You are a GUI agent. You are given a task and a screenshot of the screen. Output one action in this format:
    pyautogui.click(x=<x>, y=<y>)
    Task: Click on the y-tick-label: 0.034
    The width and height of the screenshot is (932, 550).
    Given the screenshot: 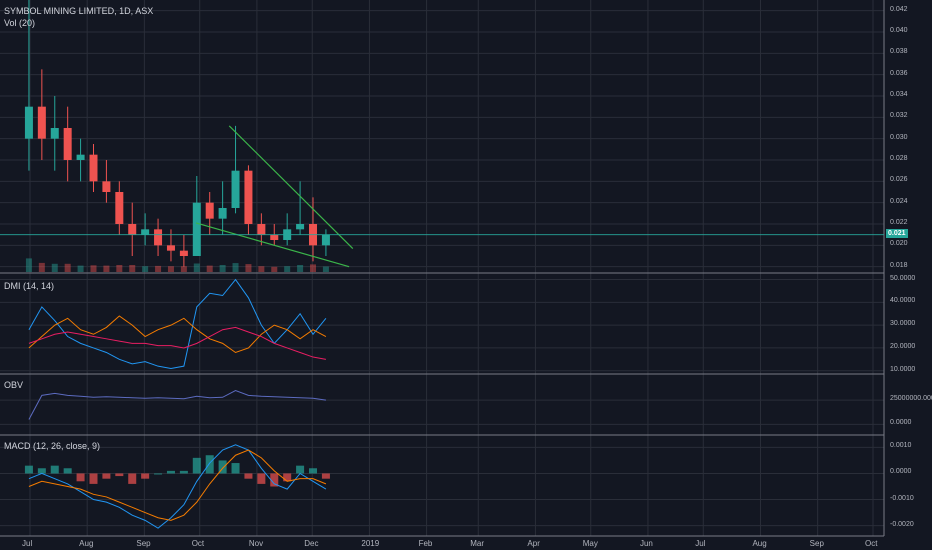 What is the action you would take?
    pyautogui.click(x=899, y=94)
    